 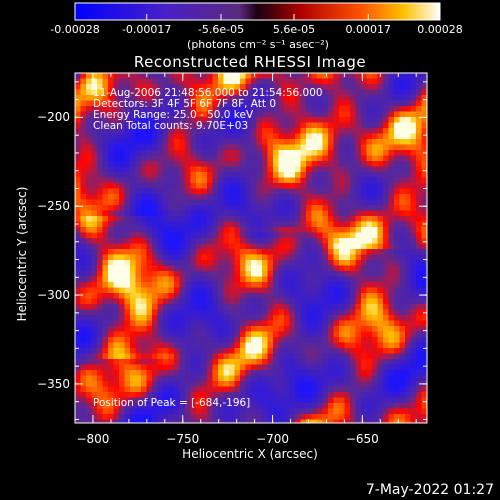 I want to click on y-axis-label: Heliocentric Y (arcsec), so click(x=22, y=254).